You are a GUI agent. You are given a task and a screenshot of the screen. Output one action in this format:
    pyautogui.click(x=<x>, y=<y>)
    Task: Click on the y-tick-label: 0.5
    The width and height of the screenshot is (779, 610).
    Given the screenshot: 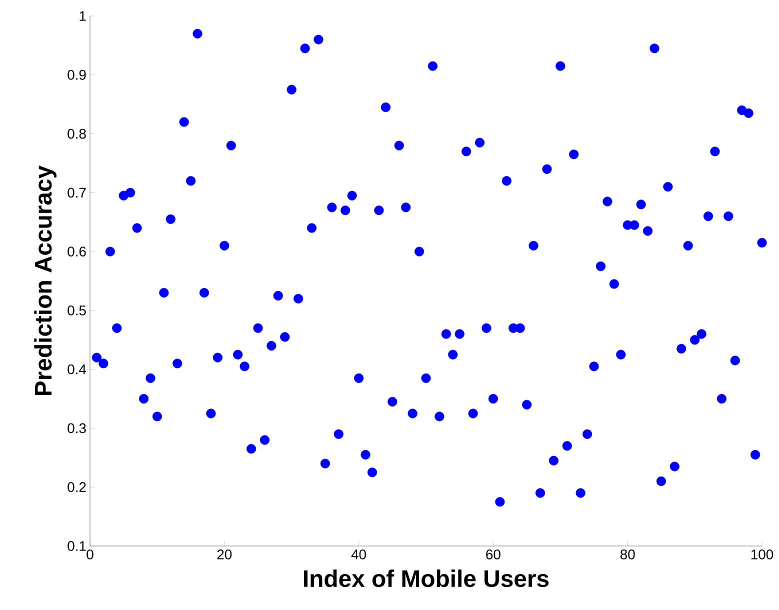 What is the action you would take?
    pyautogui.click(x=77, y=310)
    